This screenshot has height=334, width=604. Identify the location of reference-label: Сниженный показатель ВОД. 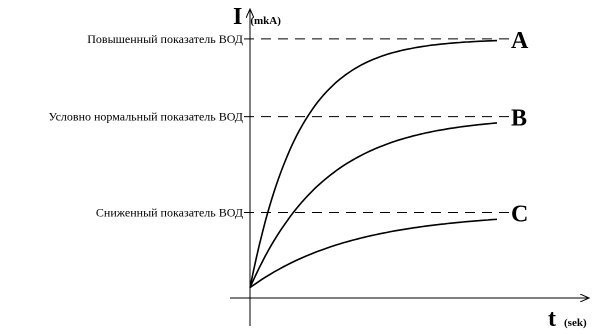
(169, 213).